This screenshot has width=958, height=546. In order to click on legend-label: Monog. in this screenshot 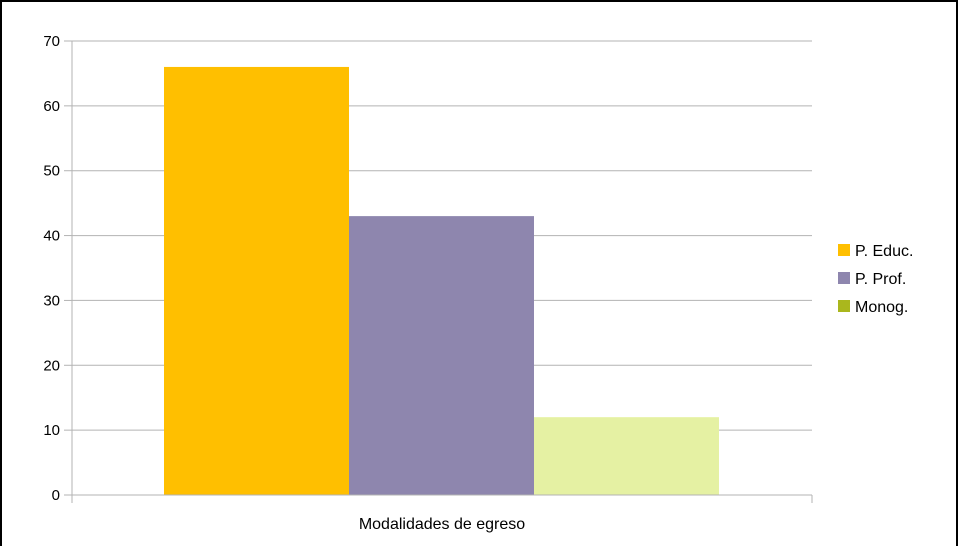, I will do `click(881, 307)`.